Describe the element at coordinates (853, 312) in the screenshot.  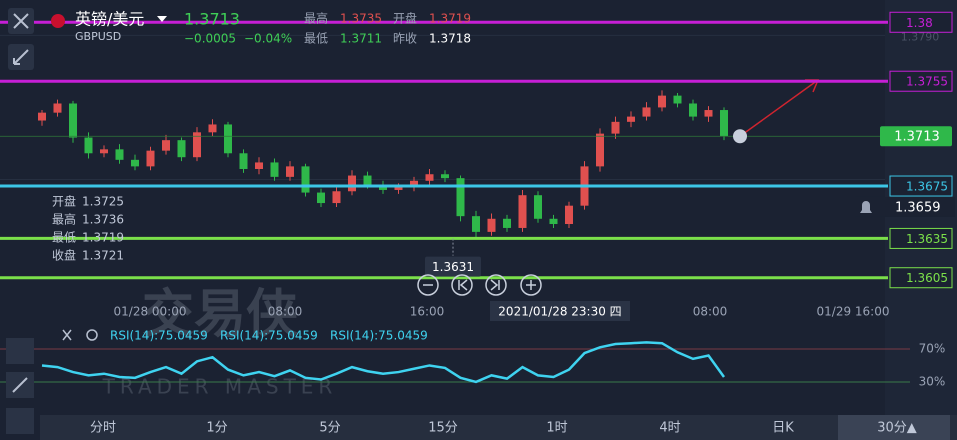
I see `x-tick-label: 01/29 16:00` at that location.